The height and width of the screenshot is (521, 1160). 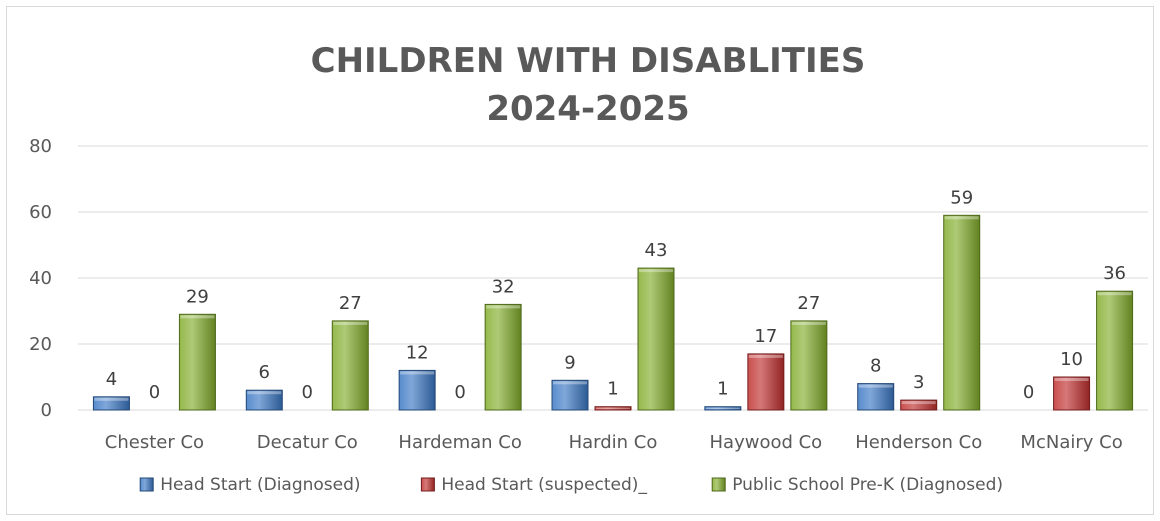 What do you see at coordinates (569, 362) in the screenshot?
I see `data-label: 9` at bounding box center [569, 362].